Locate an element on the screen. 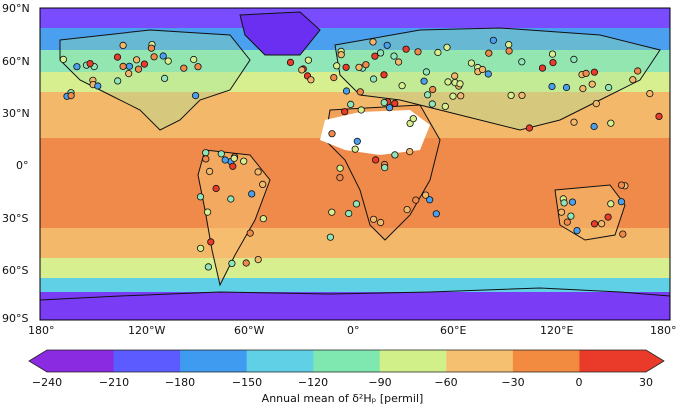 This screenshot has width=685, height=412. colorbar is located at coordinates (346, 361).